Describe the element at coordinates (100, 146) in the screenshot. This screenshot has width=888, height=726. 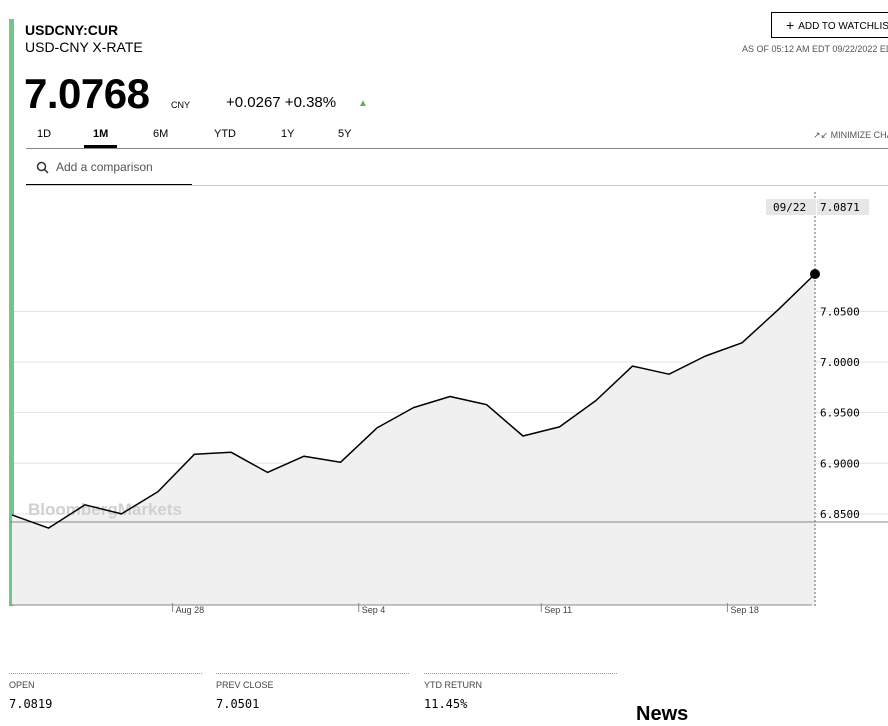
I see `active-tab-indicator` at that location.